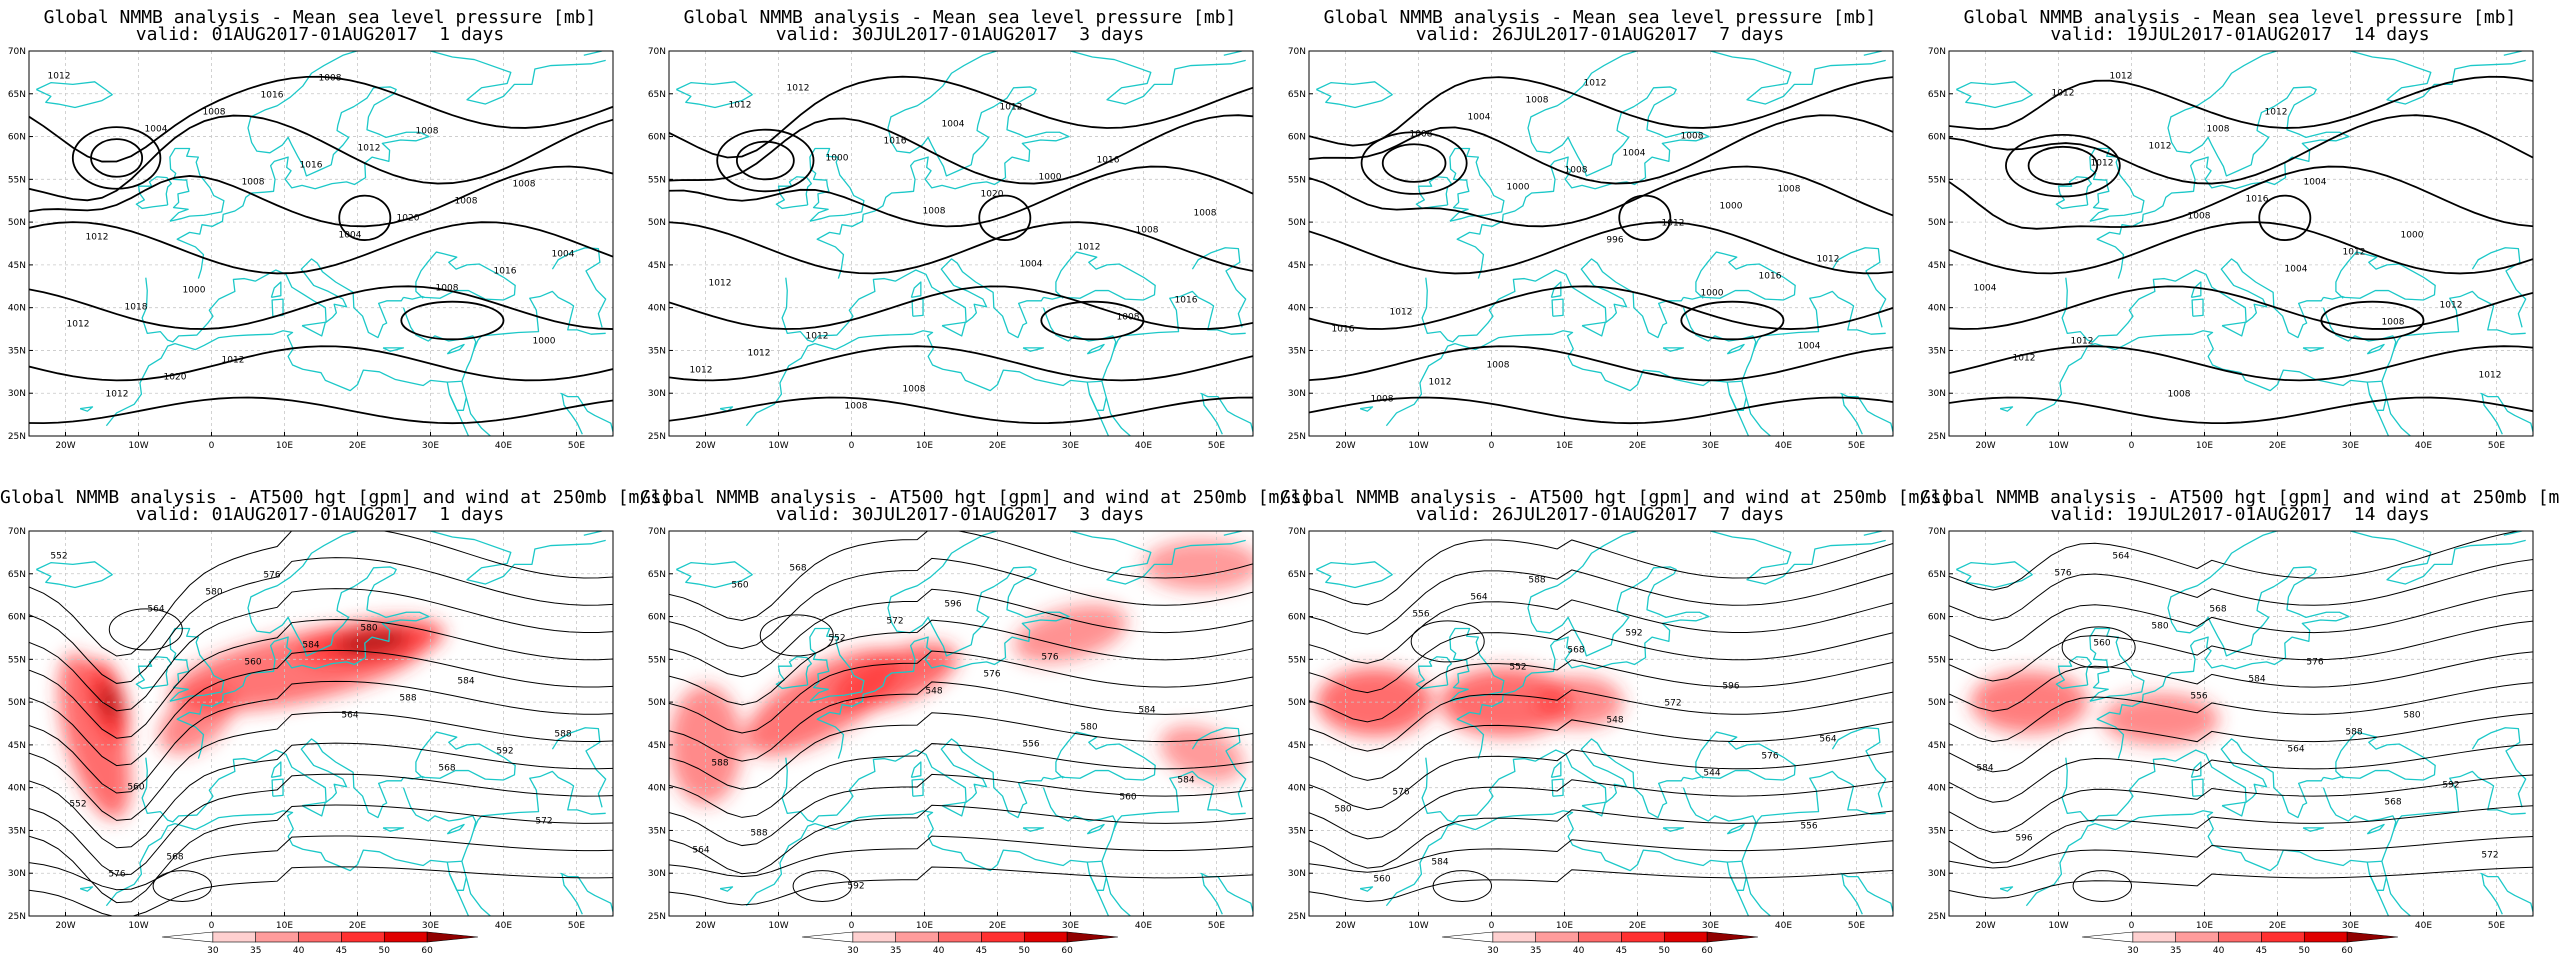 The image size is (2560, 960). Describe the element at coordinates (778, 926) in the screenshot. I see `lon-tick-label: 10W` at that location.